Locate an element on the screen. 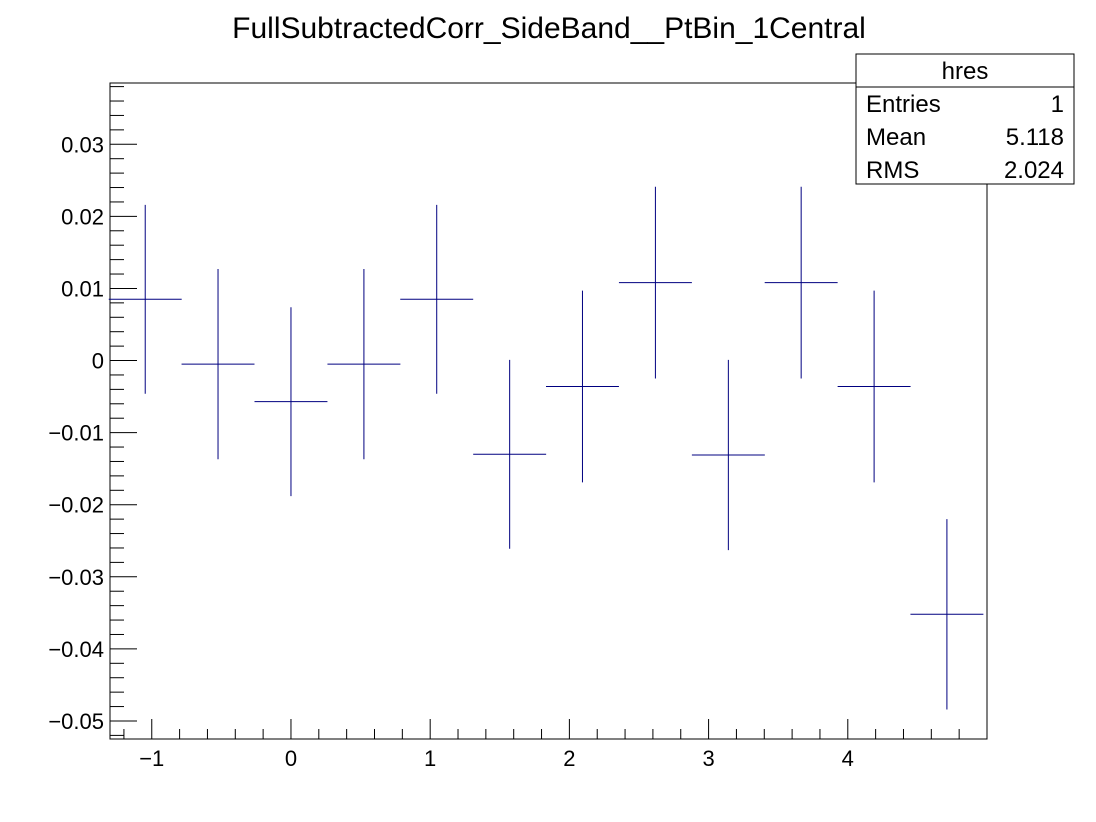 The image size is (1096, 822). stats-box-frame is located at coordinates (965, 119).